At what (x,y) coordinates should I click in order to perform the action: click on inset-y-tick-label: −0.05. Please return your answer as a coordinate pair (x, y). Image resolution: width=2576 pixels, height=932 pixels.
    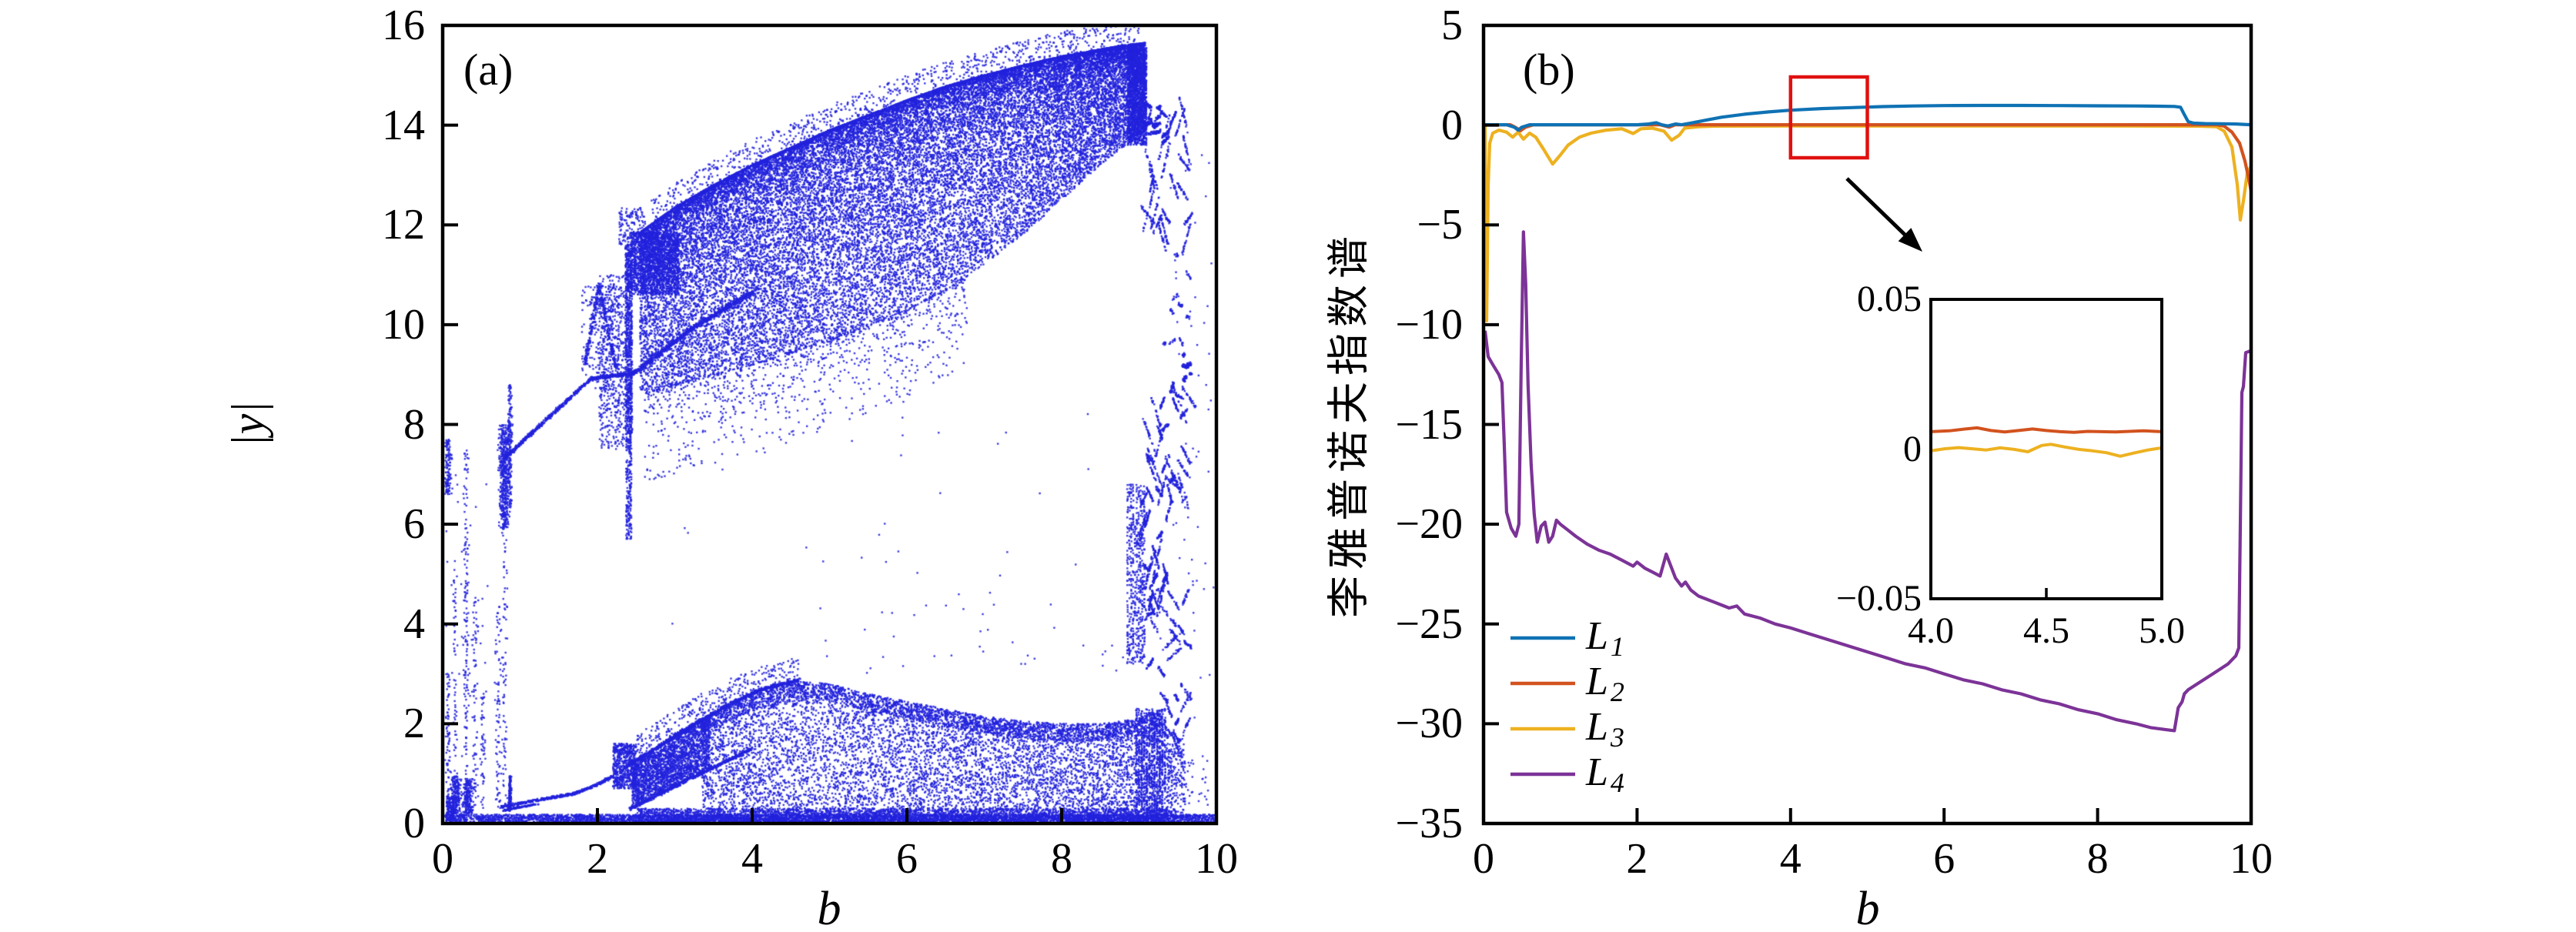
    Looking at the image, I should click on (1879, 598).